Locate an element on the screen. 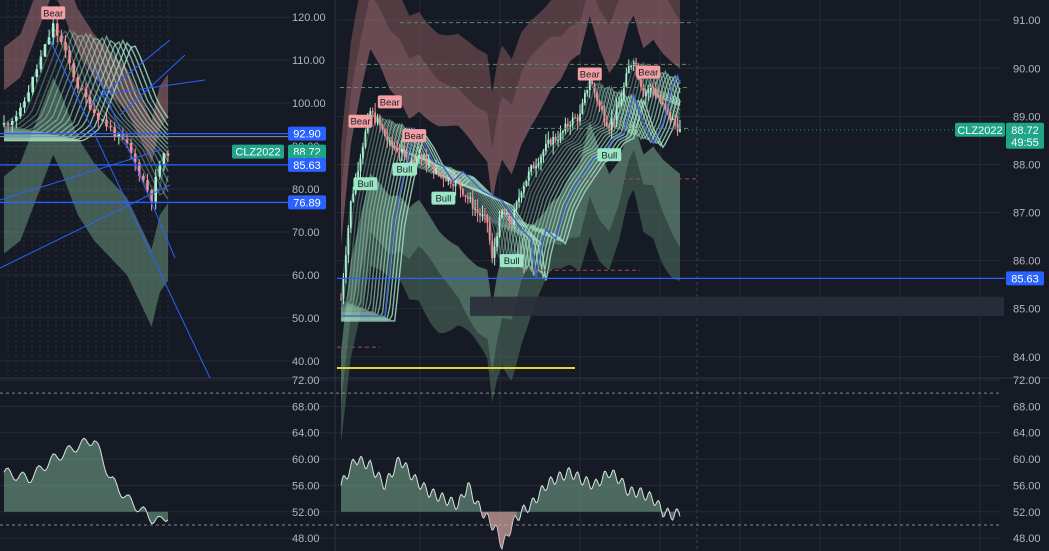 The image size is (1049, 551). left-price-tick-label: 50.00 is located at coordinates (306, 319).